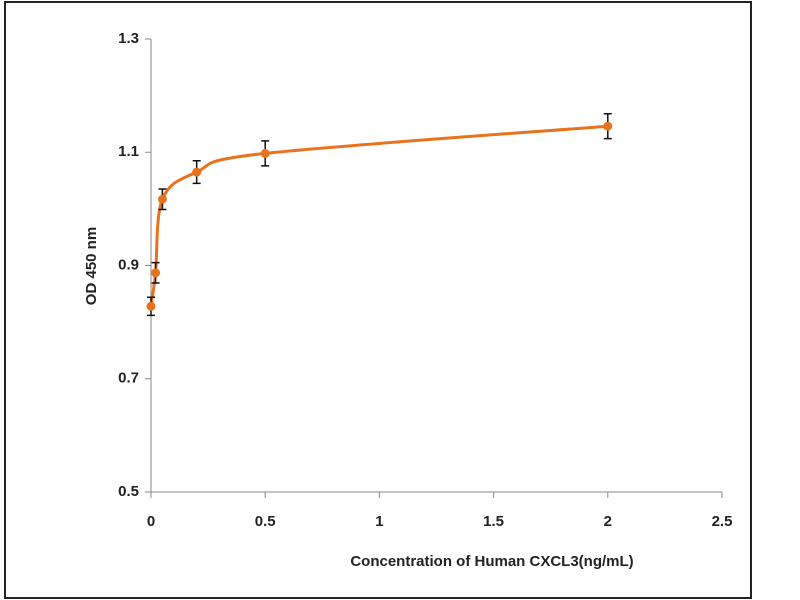  What do you see at coordinates (493, 521) in the screenshot?
I see `x-tick-label: 1.5` at bounding box center [493, 521].